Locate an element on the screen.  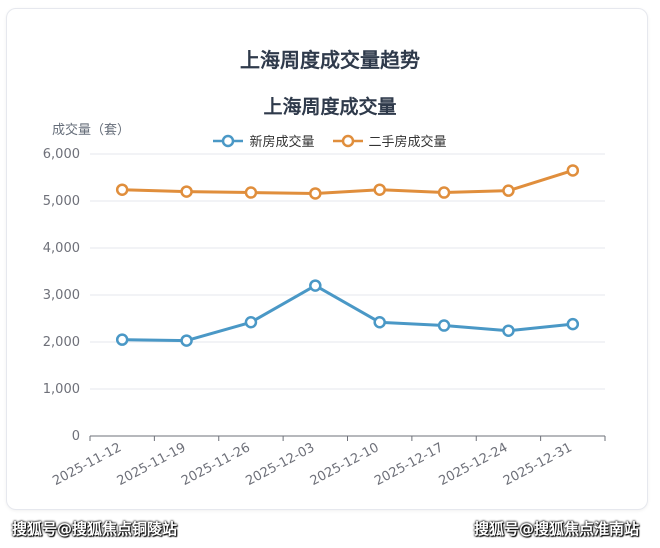
y-tick-label: 3,000 is located at coordinates (61, 295).